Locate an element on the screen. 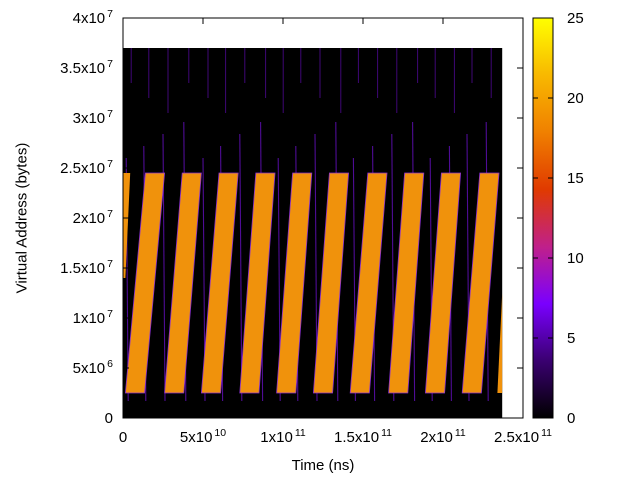 This screenshot has width=640, height=480. x-axis-label: Time (ns) is located at coordinates (323, 465).